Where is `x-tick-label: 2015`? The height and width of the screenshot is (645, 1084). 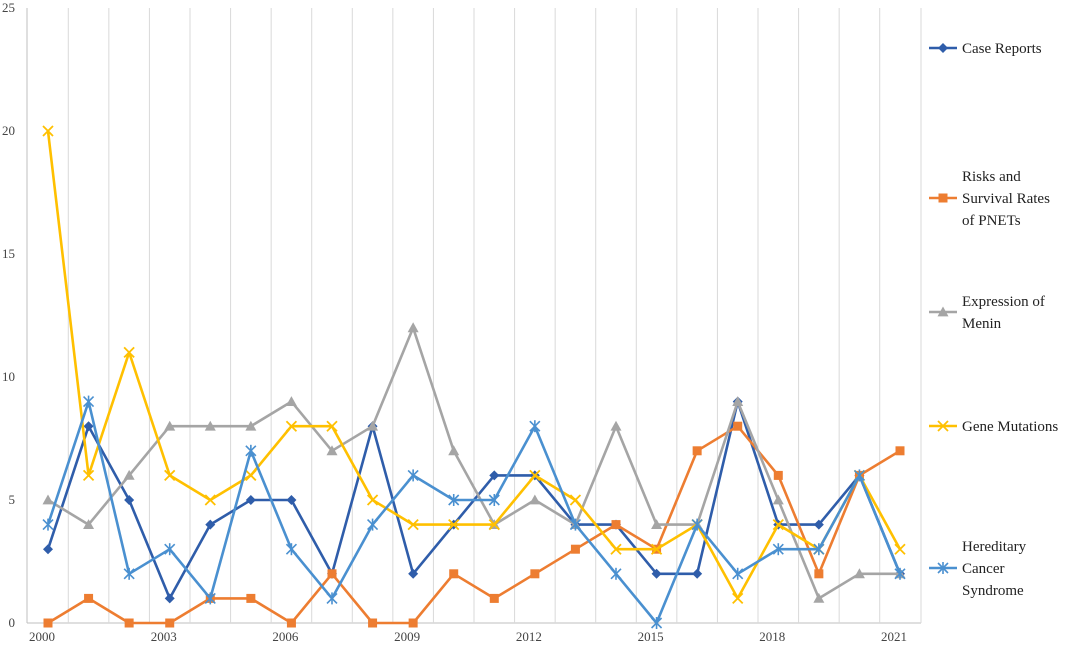 x-tick-label: 2015 is located at coordinates (651, 636).